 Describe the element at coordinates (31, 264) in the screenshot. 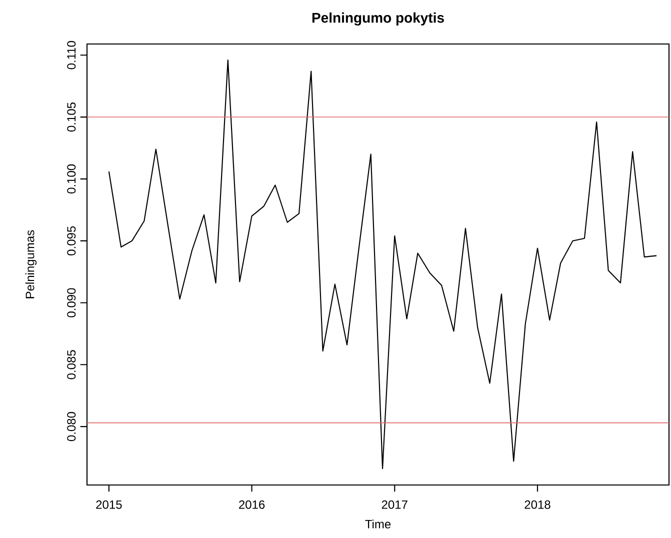

I see `y-axis-title: Pelningumas` at that location.